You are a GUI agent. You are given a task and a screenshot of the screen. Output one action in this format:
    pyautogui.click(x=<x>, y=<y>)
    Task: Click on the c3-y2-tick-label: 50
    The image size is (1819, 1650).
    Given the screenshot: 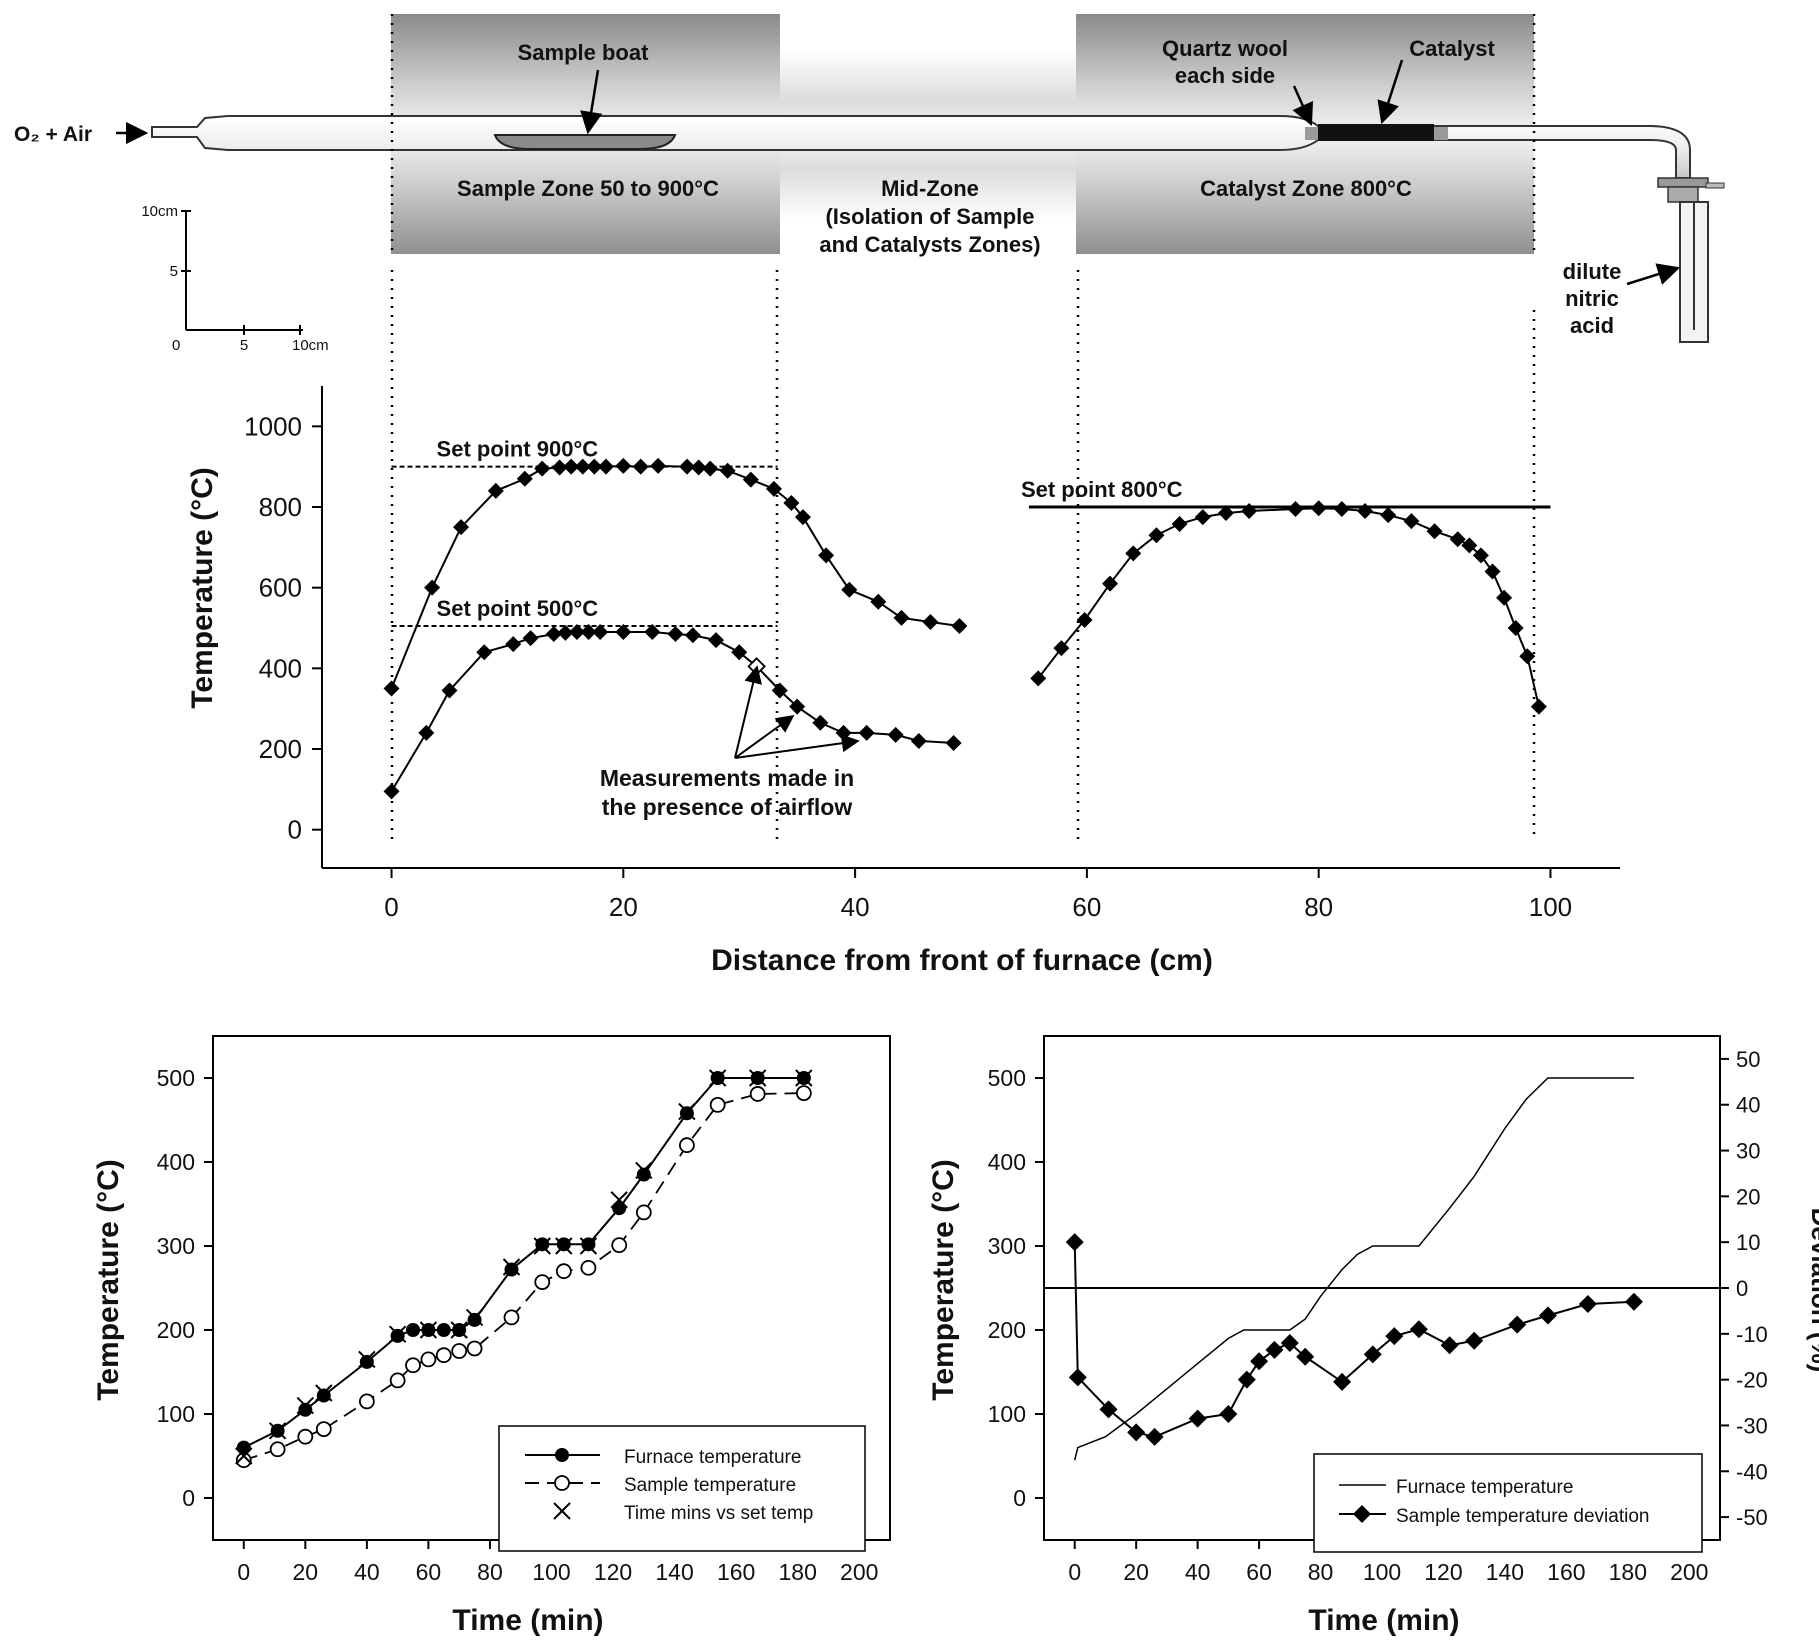 What is the action you would take?
    pyautogui.click(x=1748, y=1059)
    